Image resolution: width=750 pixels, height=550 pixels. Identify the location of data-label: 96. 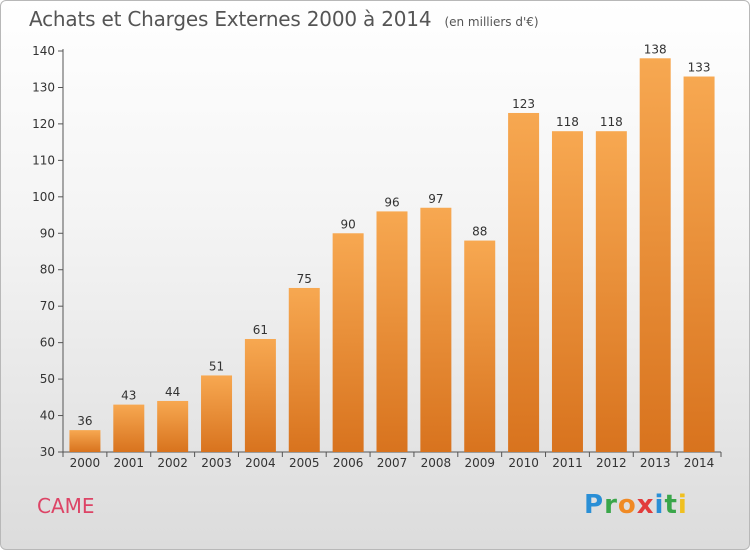
(391, 202).